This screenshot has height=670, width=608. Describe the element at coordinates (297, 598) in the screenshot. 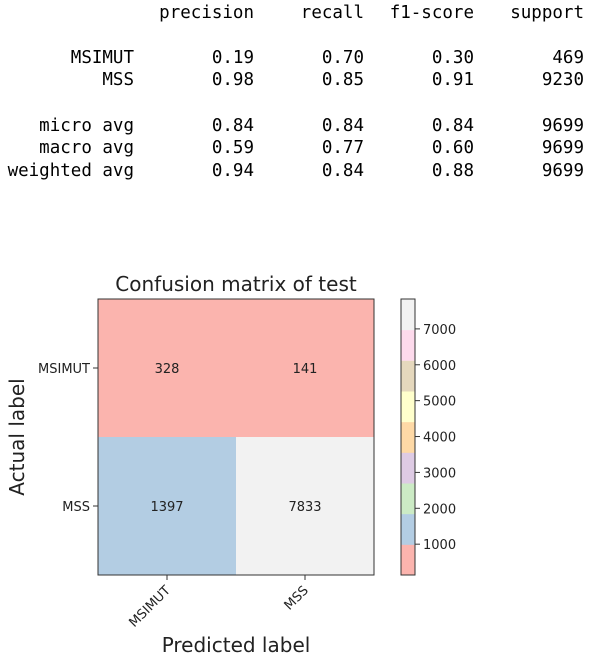

I see `x-tick-label: MSS` at that location.